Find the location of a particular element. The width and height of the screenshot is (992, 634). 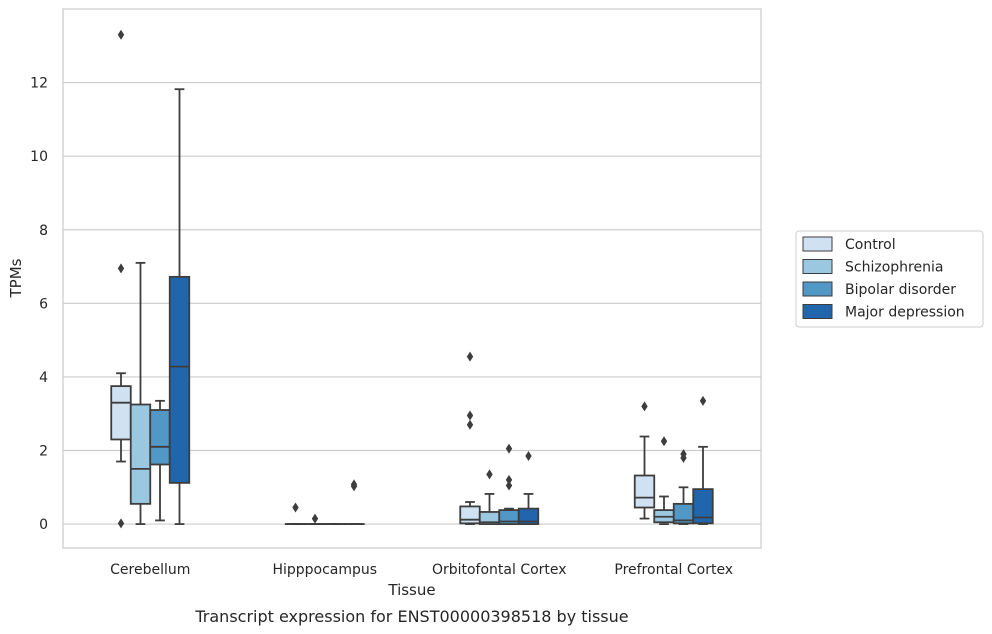

box-schizophrenia-prefrontal-cortex is located at coordinates (664, 480).